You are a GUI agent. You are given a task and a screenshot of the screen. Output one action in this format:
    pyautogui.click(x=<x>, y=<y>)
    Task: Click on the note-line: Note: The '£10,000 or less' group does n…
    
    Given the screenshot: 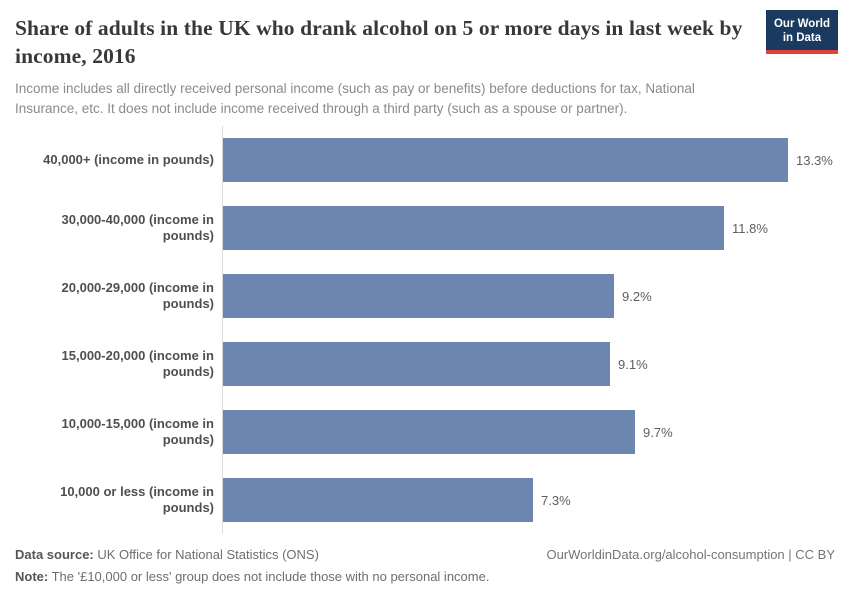 What is the action you would take?
    pyautogui.click(x=425, y=577)
    